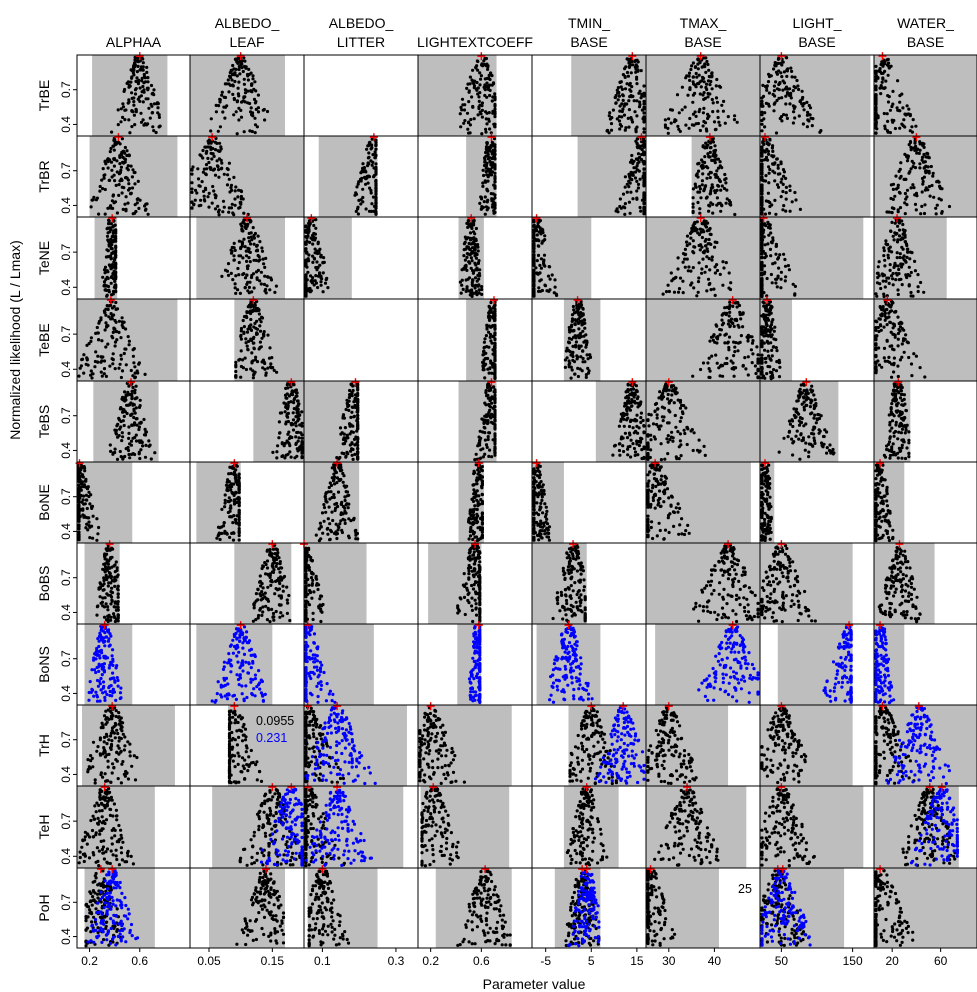 The height and width of the screenshot is (992, 977). Describe the element at coordinates (475, 42) in the screenshot. I see `column-header: LIGHTEXTCOEFF` at that location.